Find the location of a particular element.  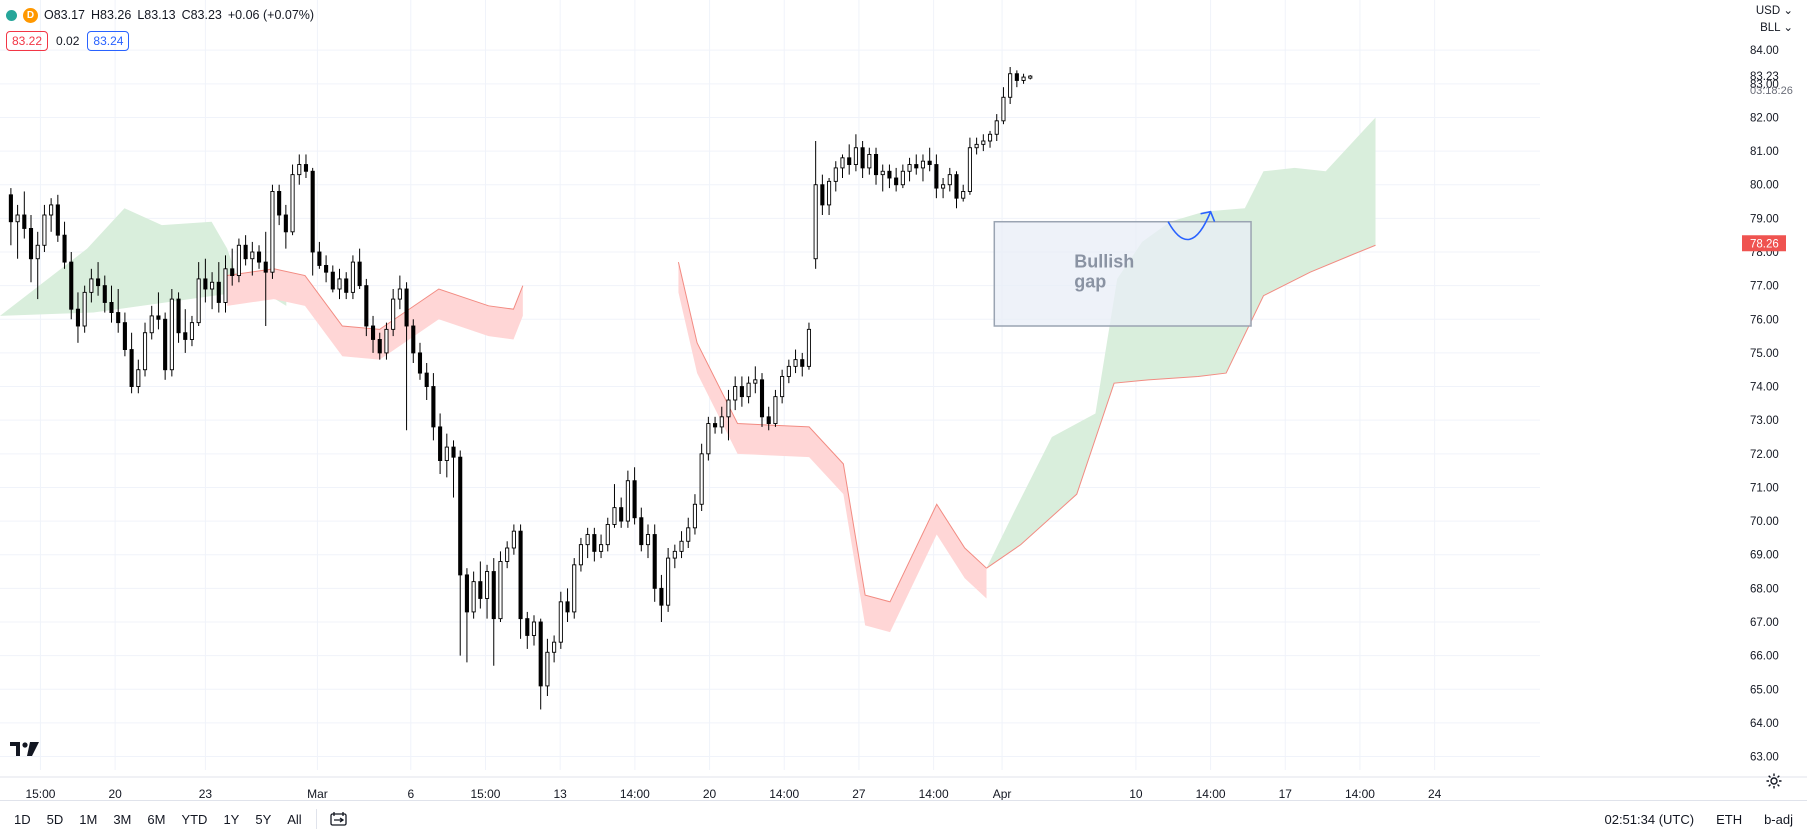

range-buttons: 1D 5D 1M 3M 6M YTD 1Y 5Y All is located at coordinates (155, 819).